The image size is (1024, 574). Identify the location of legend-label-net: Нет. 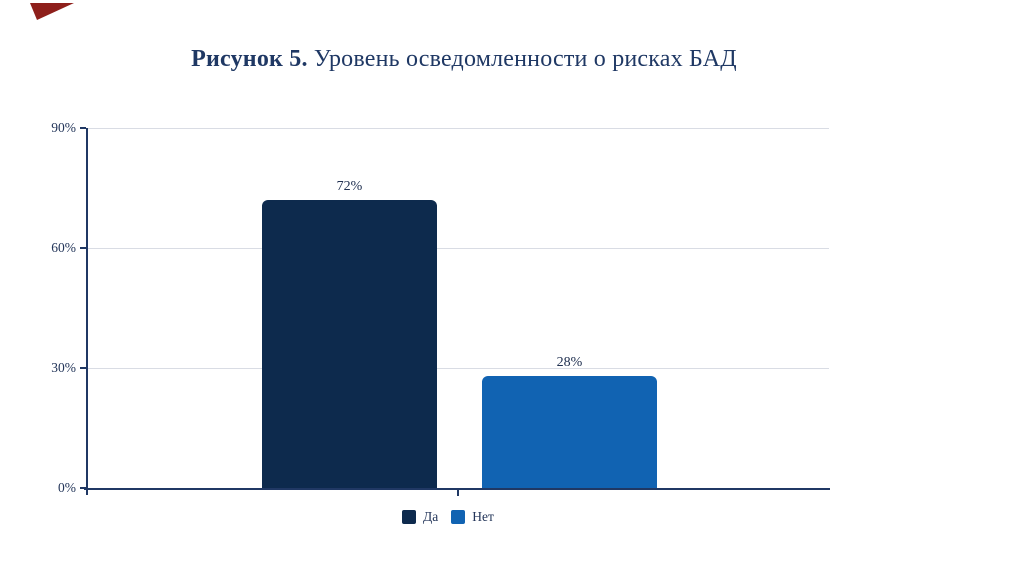
(483, 516).